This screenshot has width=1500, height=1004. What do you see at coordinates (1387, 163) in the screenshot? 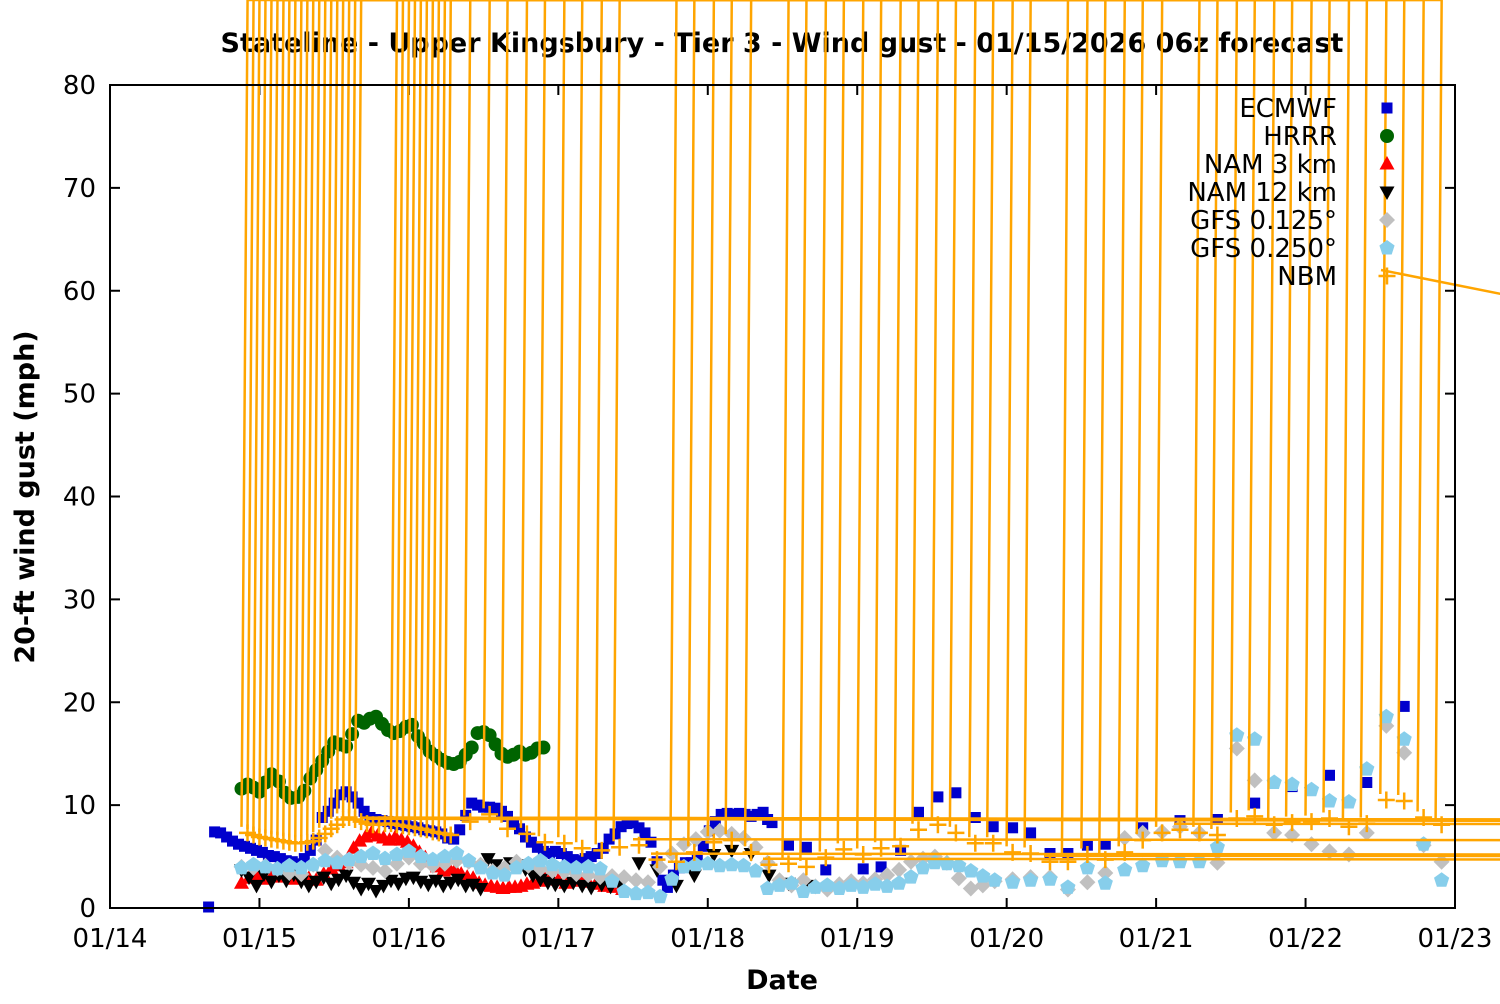
I see `legend-marker-nam-3-km-icon` at bounding box center [1387, 163].